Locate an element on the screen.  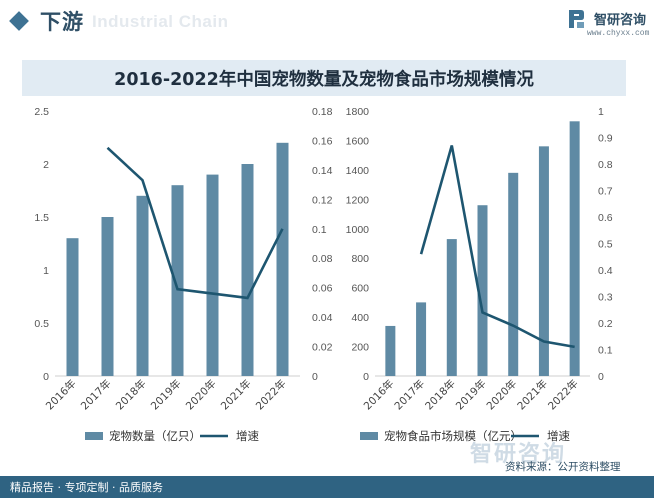
title-band: 2016-2022年中国宠物数量及宠物食品市场规模情况 is located at coordinates (324, 78).